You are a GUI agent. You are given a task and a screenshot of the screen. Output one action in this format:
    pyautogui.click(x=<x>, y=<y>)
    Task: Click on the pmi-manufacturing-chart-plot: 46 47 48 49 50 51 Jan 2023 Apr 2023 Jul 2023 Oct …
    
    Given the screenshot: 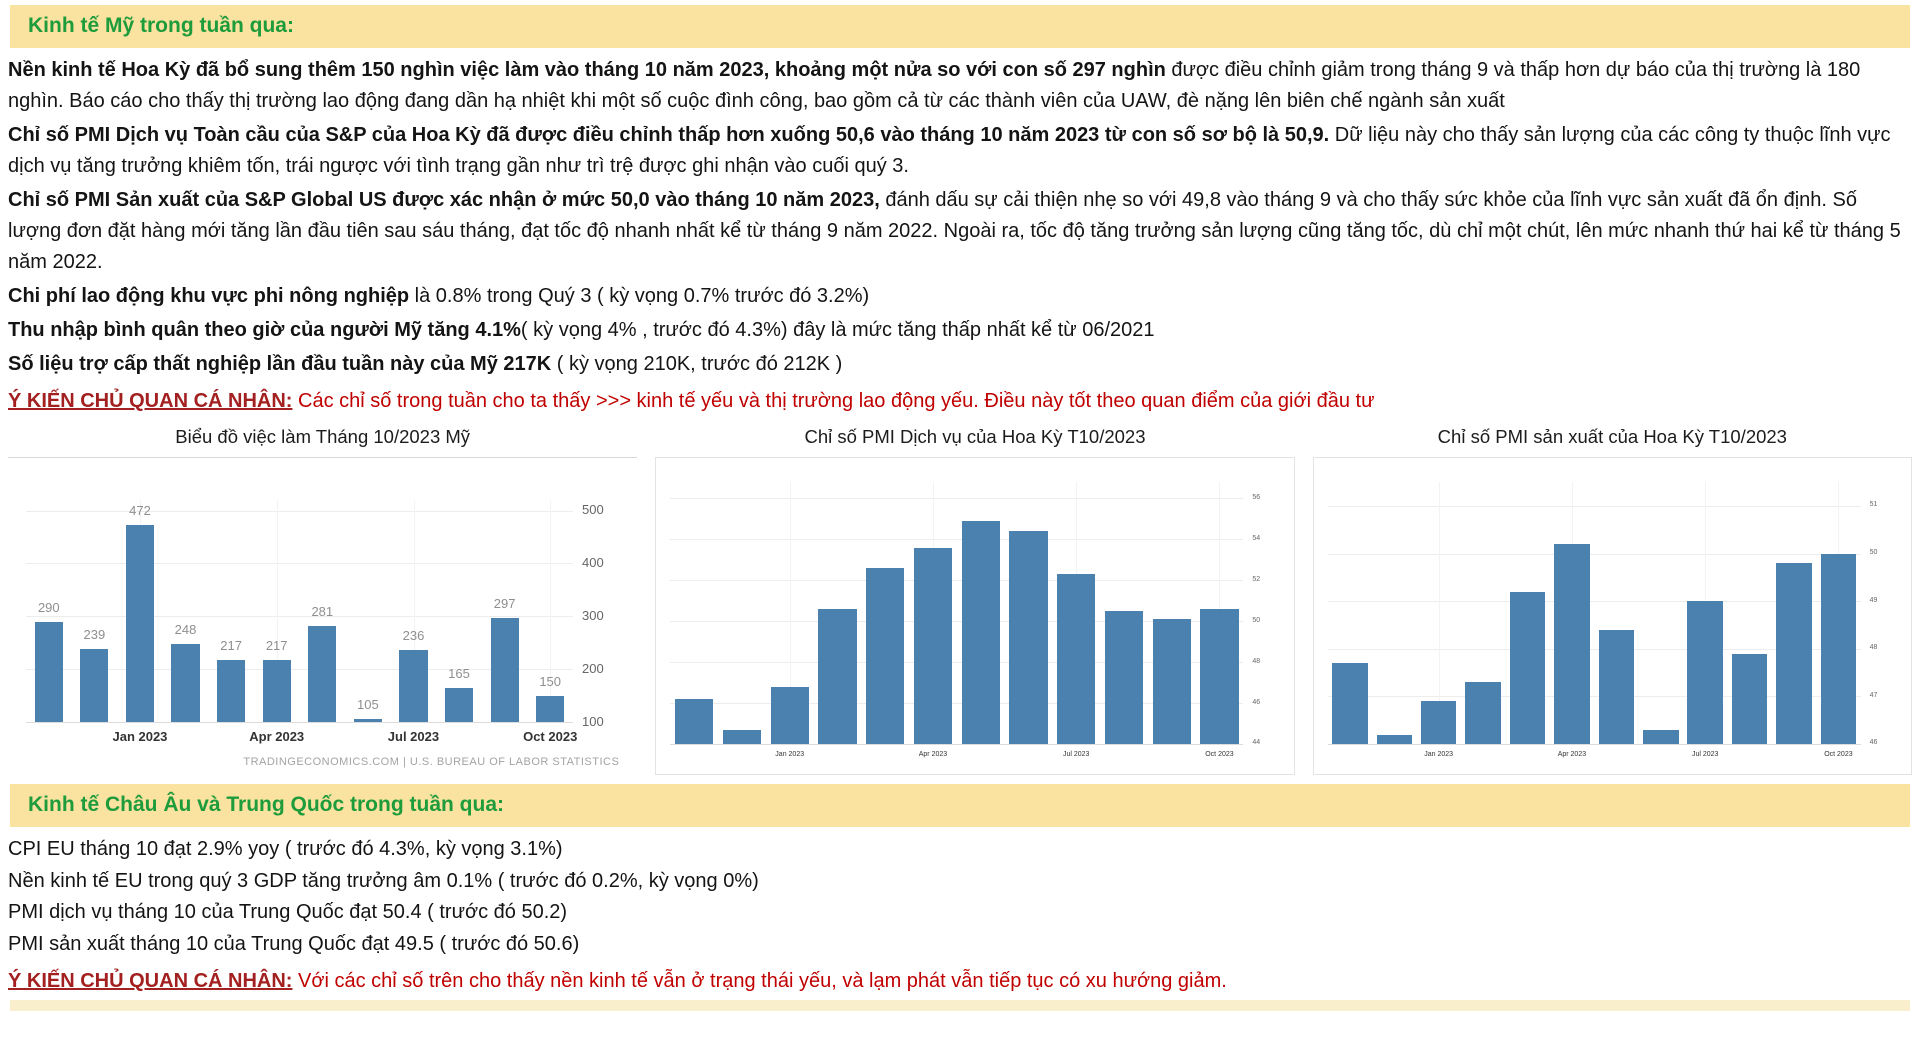 What is the action you would take?
    pyautogui.click(x=1612, y=616)
    